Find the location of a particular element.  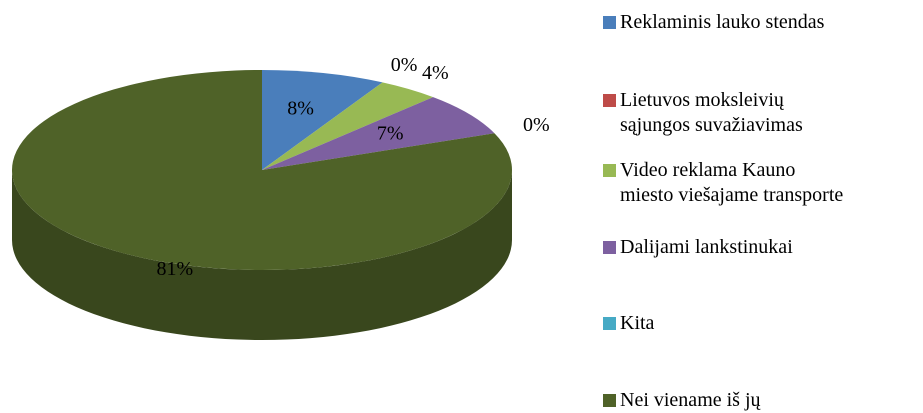

legend-item: Reklaminis lauko stendas is located at coordinates (713, 22).